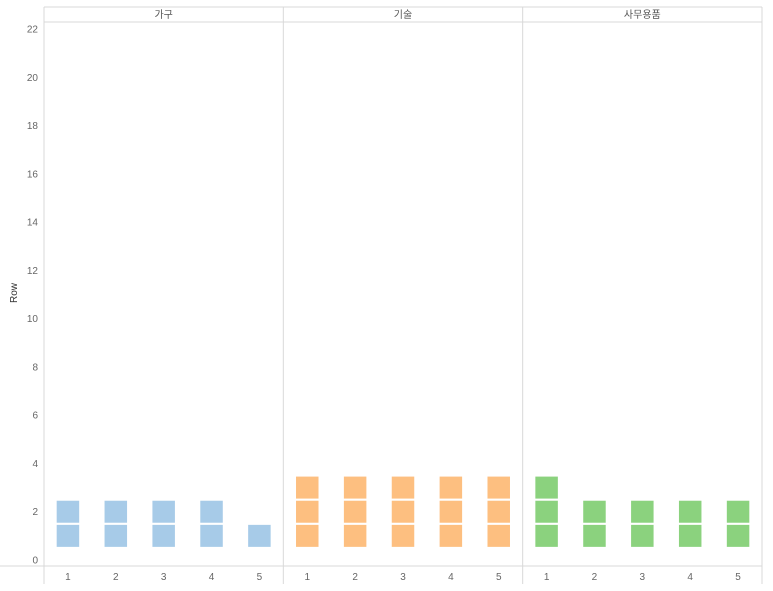 The width and height of the screenshot is (773, 591). What do you see at coordinates (33, 174) in the screenshot?
I see `y-tick-label: 16` at bounding box center [33, 174].